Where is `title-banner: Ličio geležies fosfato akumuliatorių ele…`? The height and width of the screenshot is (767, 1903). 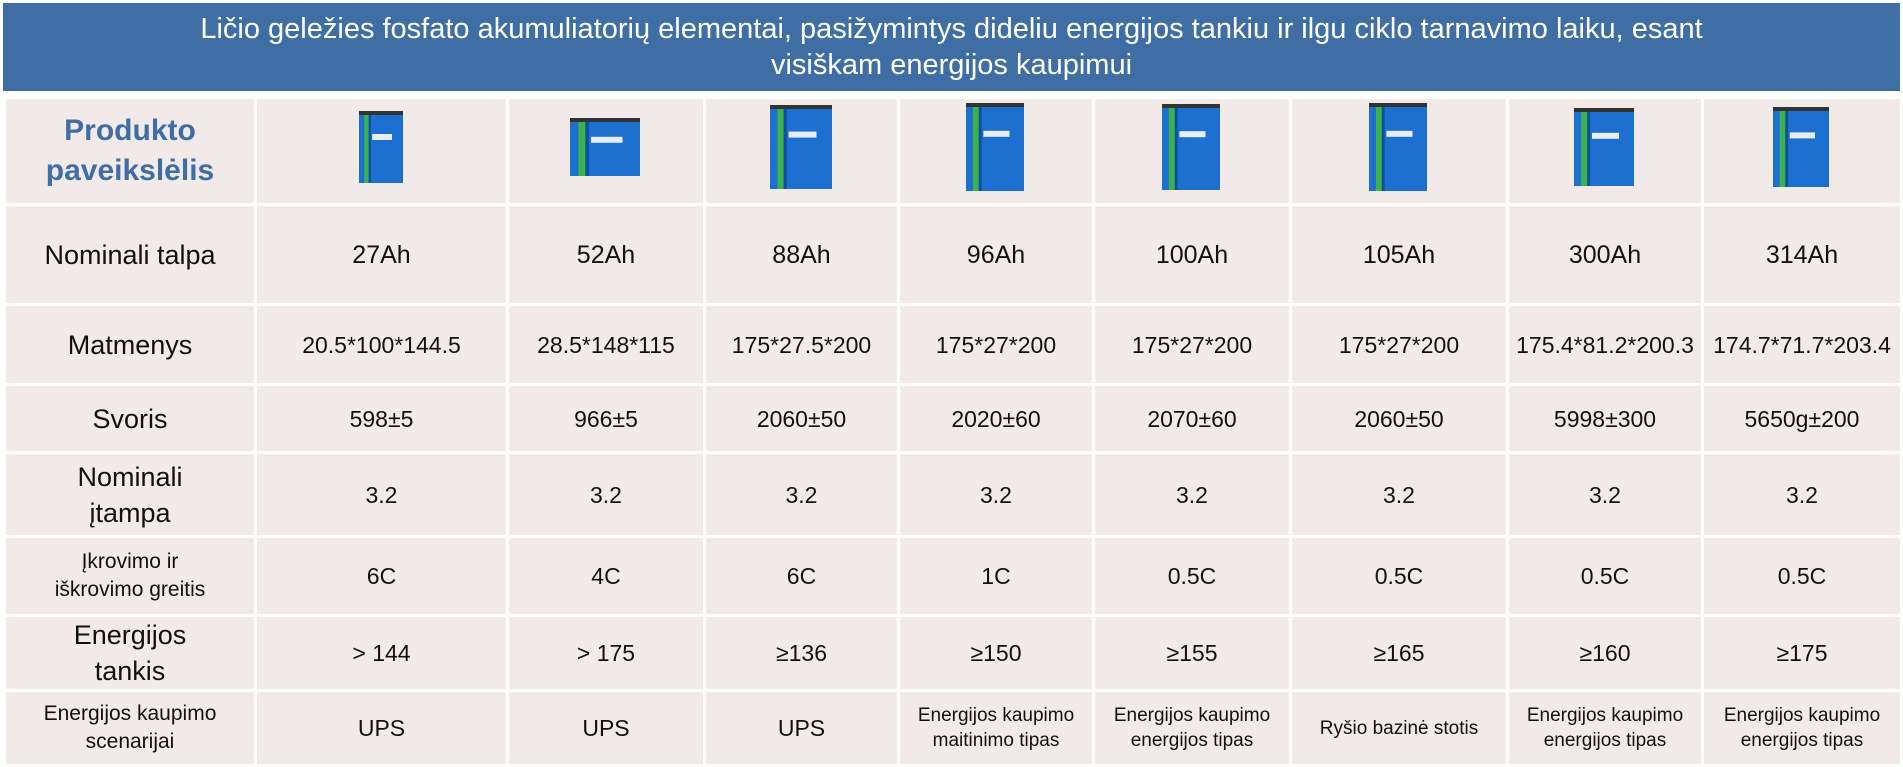
title-banner: Ličio geležies fosfato akumuliatorių ele… is located at coordinates (951, 47).